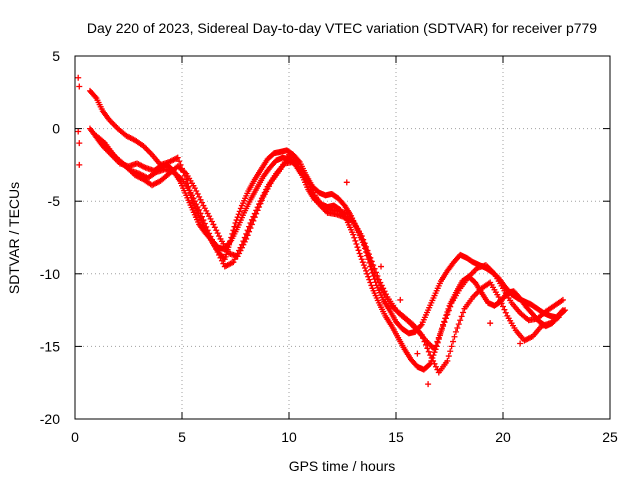  What do you see at coordinates (56, 56) in the screenshot?
I see `y-tick-label: 5` at bounding box center [56, 56].